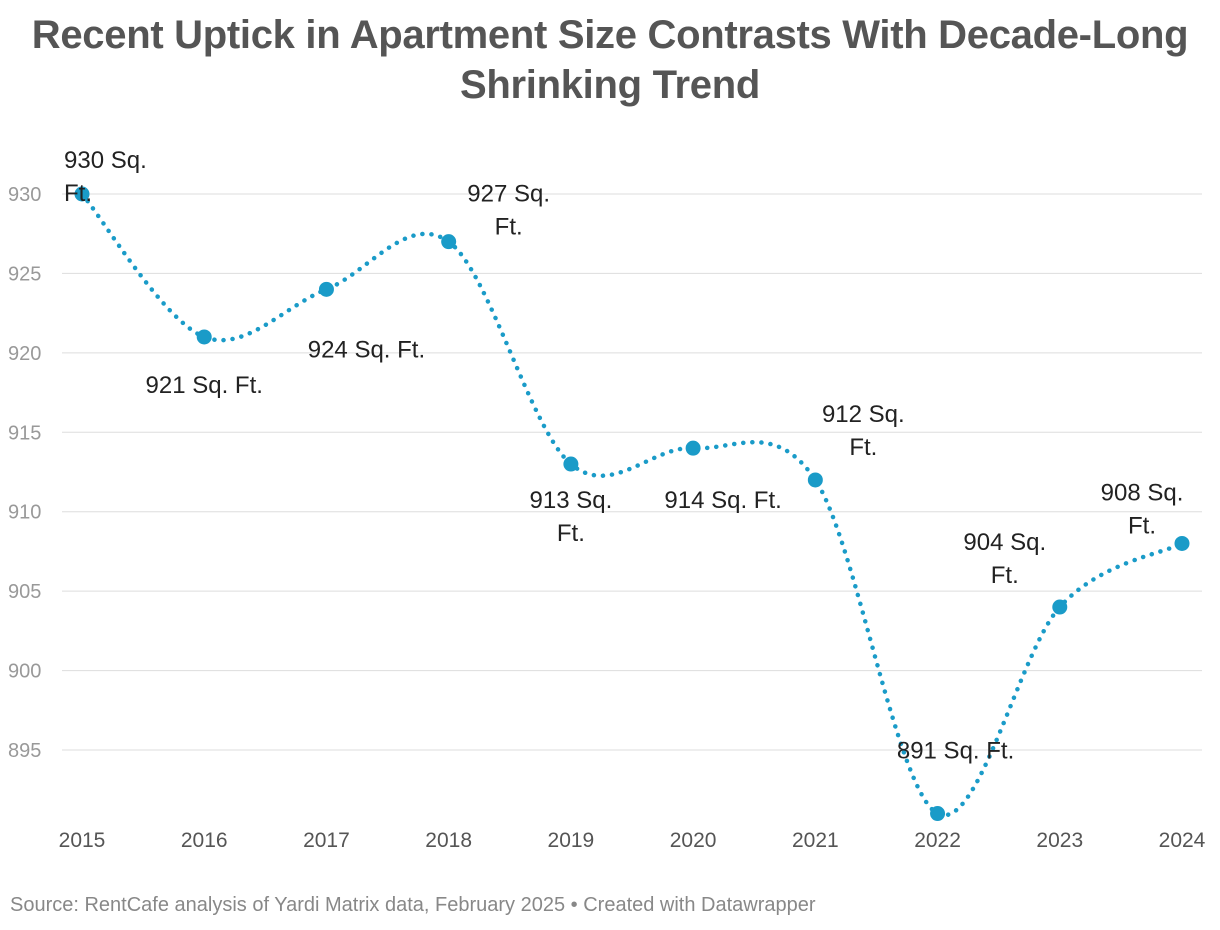 This screenshot has width=1220, height=930. I want to click on data-point-2019, so click(571, 464).